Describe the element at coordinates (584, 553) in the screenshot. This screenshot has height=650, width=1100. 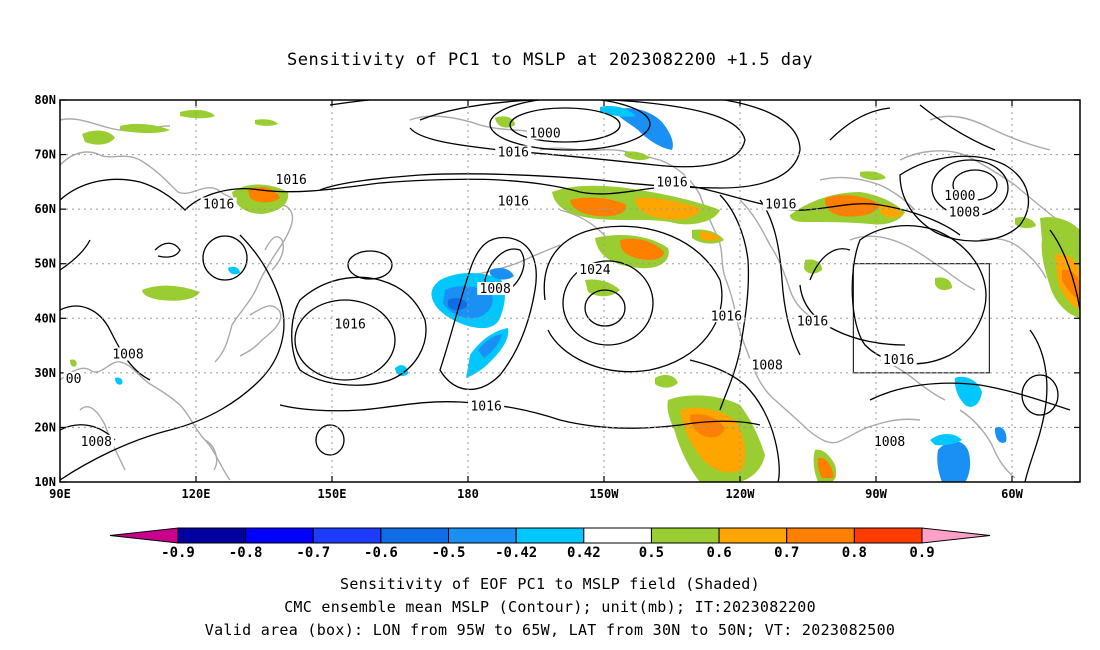
I see `colorbar-label: 0.42` at that location.